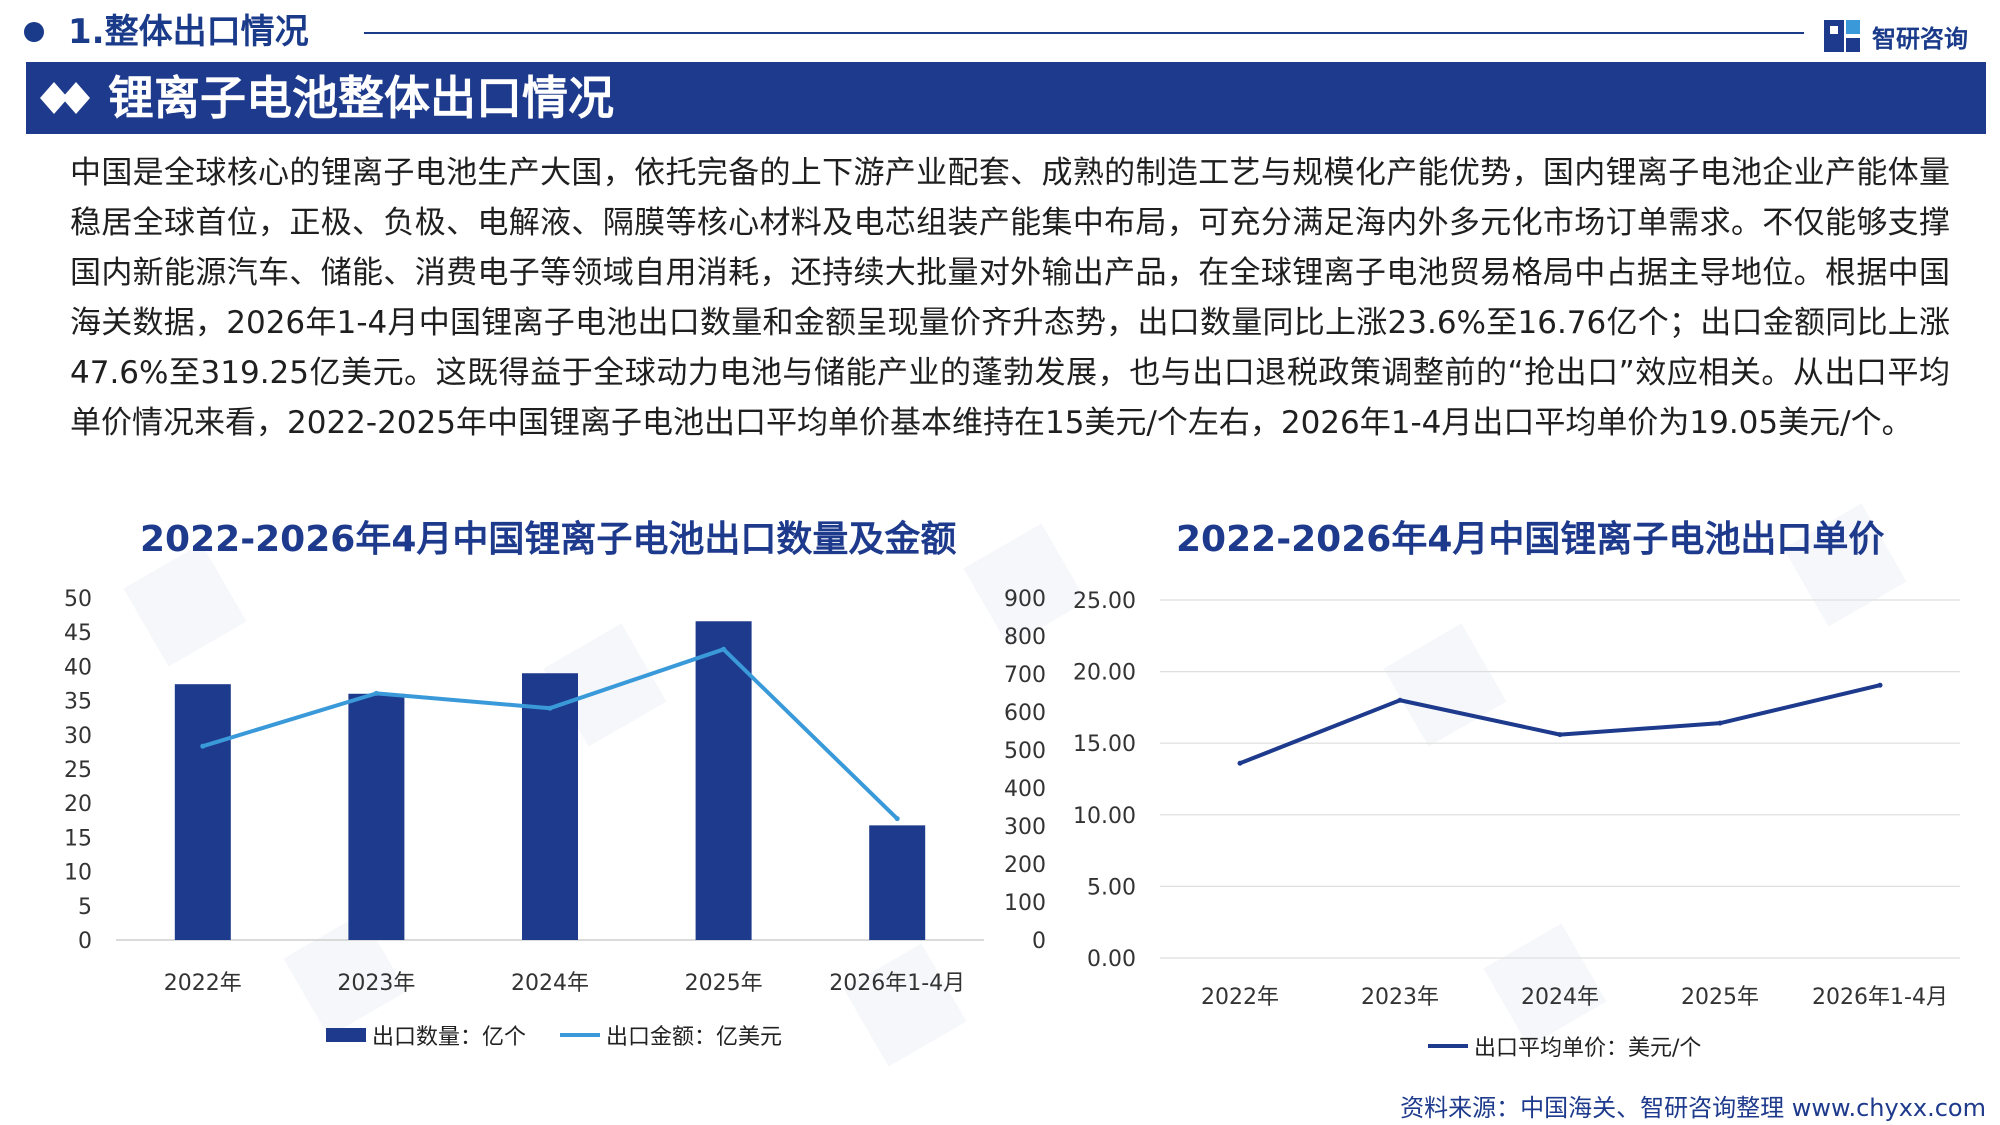 The height and width of the screenshot is (1125, 2000). I want to click on y-tick-label: 40, so click(78, 667).